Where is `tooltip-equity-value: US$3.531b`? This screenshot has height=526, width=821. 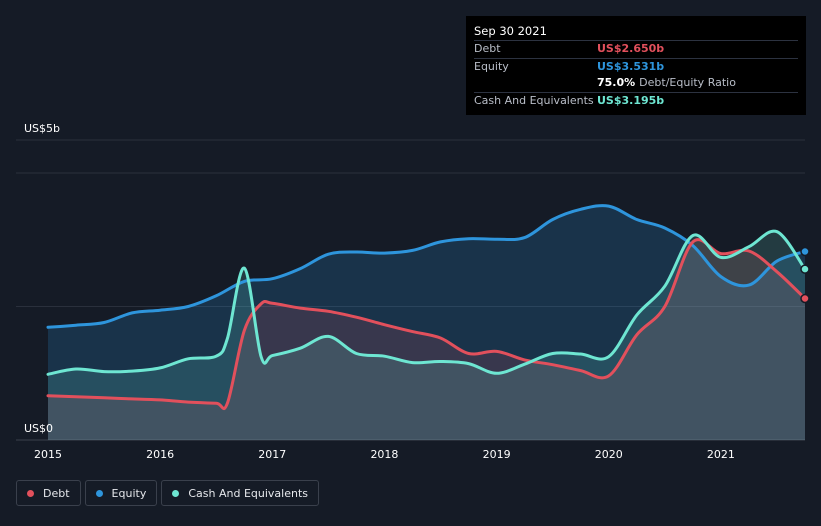
tooltip-equity-value: US$3.531b is located at coordinates (631, 66).